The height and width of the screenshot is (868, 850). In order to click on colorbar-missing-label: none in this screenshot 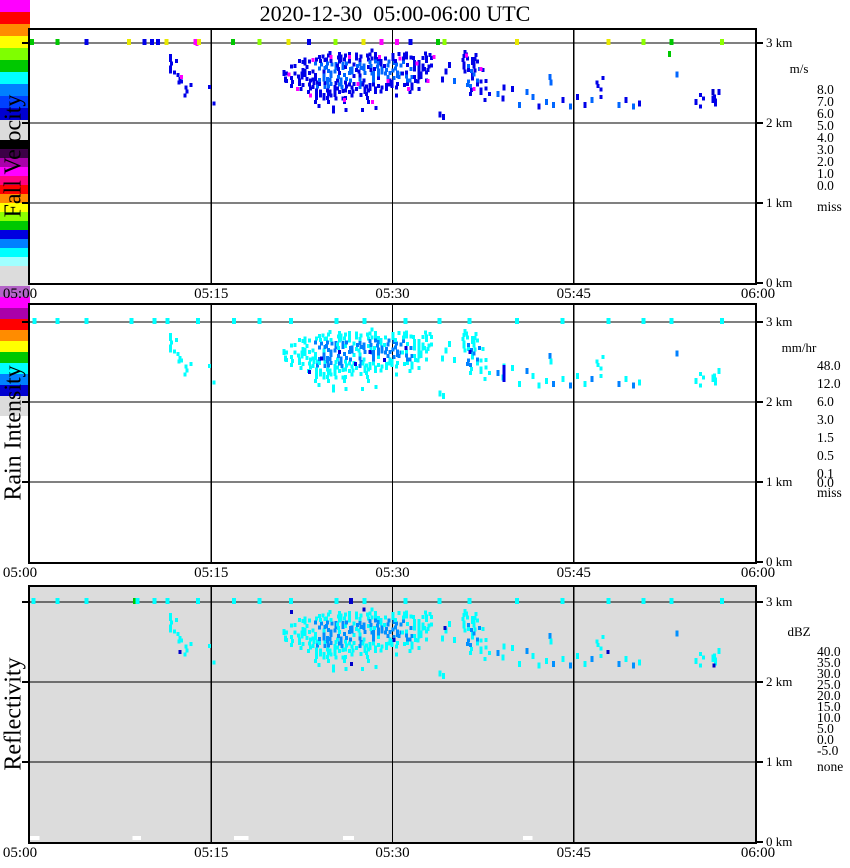, I will do `click(830, 766)`.